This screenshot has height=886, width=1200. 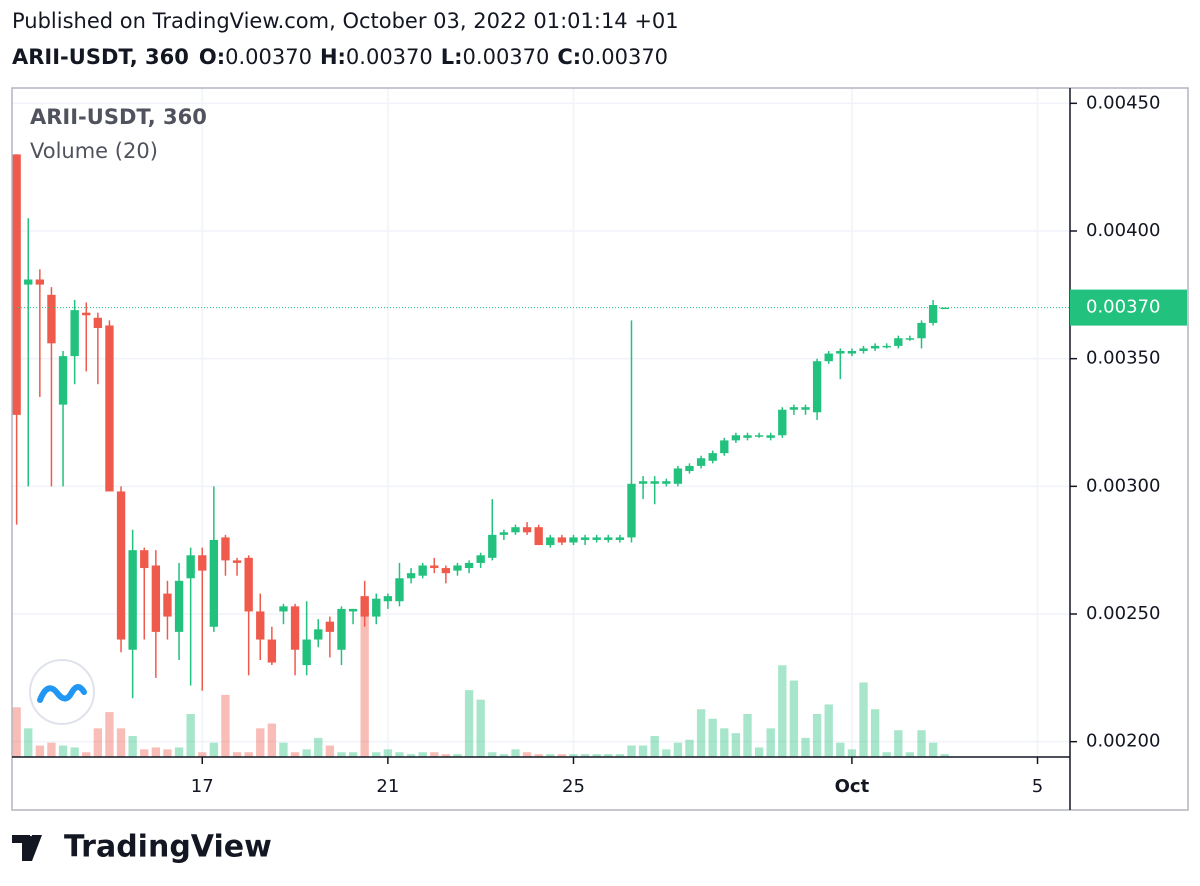 What do you see at coordinates (387, 786) in the screenshot?
I see `x-tick-label: 21` at bounding box center [387, 786].